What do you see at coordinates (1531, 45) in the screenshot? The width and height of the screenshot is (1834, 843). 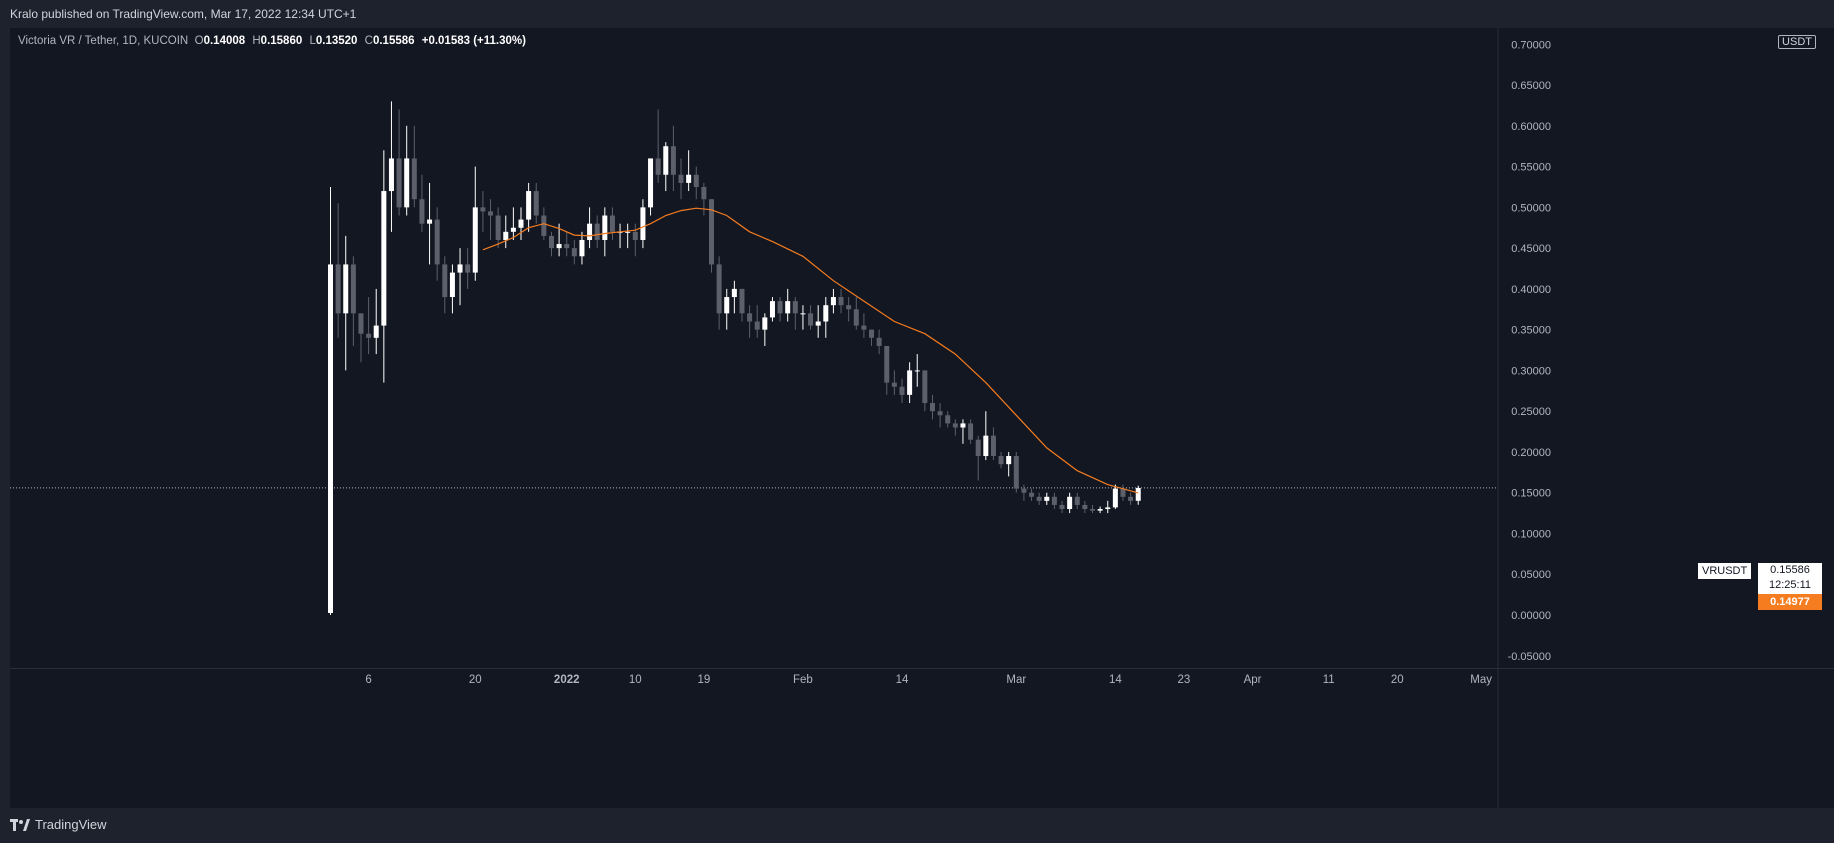 I see `y-tick-label: 0.70000` at bounding box center [1531, 45].